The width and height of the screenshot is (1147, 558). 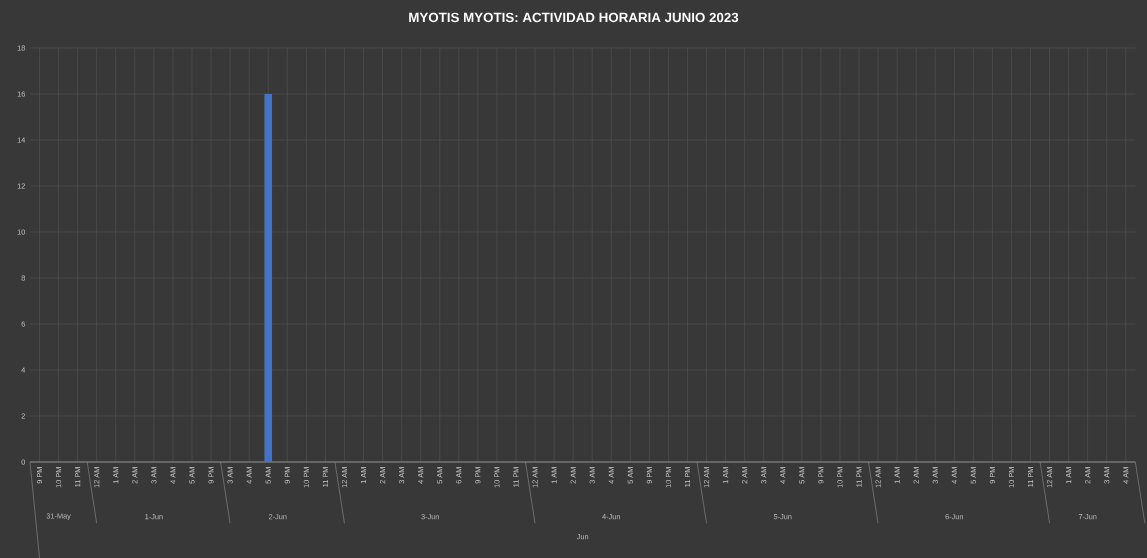 I want to click on chart-title: MYOTIS MYOTIS: ACTIVIDAD HORARIA JUNIO 2023, so click(x=574, y=17).